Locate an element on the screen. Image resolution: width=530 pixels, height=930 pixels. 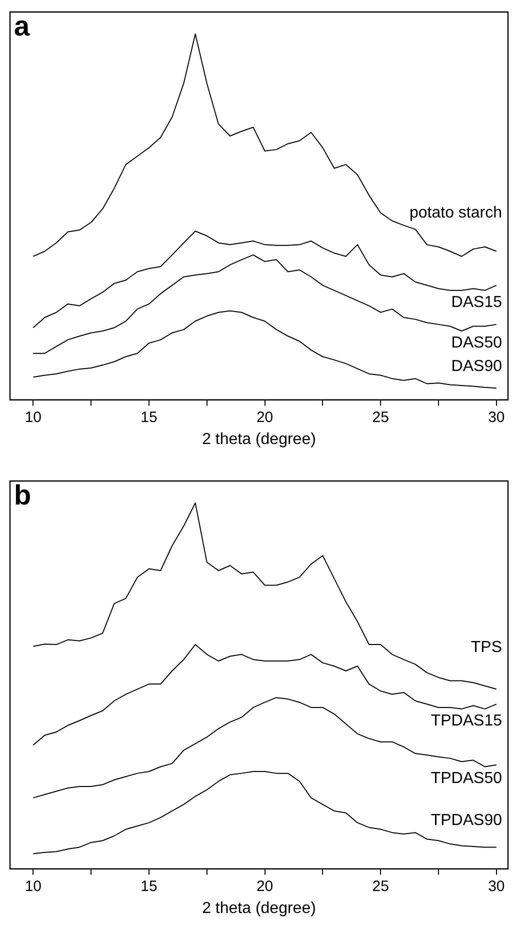
series-label: TPS is located at coordinates (486, 647).